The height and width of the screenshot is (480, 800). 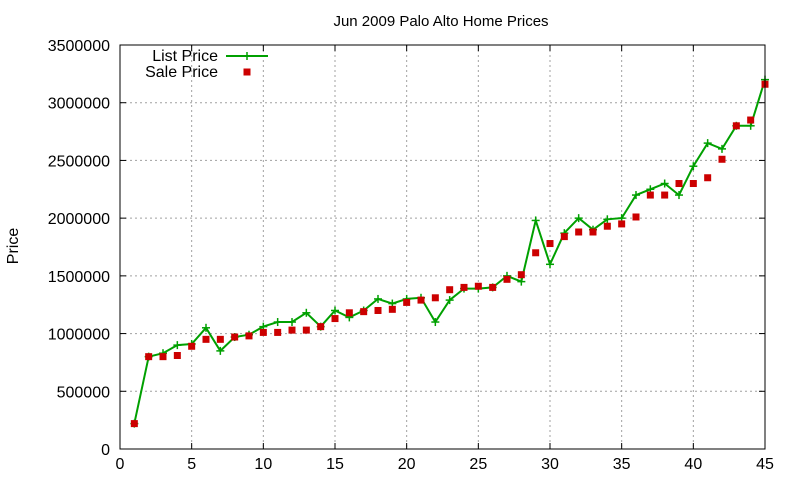 I want to click on x-tick-label: 15, so click(x=335, y=464).